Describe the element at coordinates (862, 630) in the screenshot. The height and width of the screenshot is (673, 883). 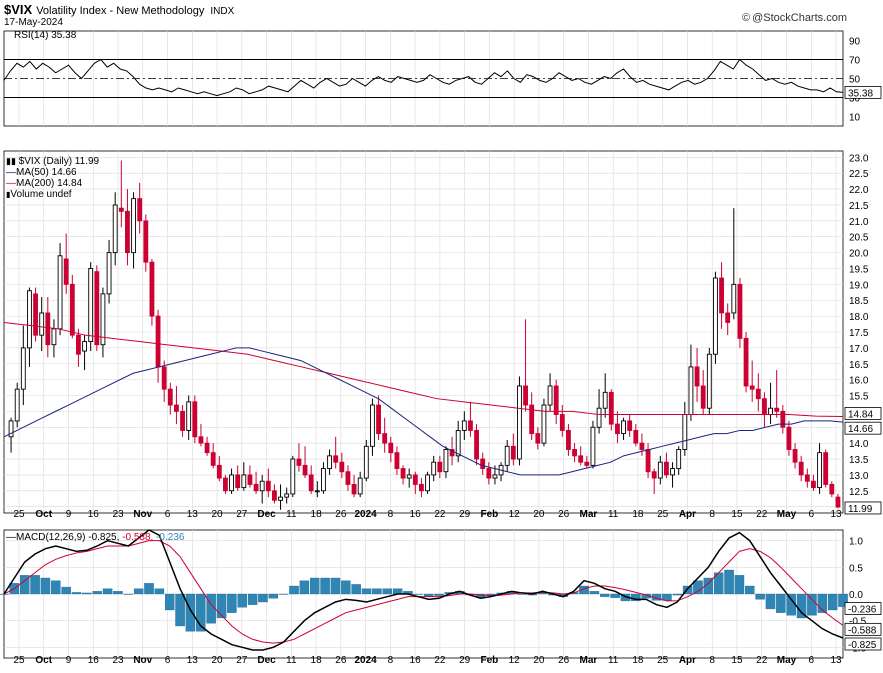
I see `macd-signal-tag: -0.588` at that location.